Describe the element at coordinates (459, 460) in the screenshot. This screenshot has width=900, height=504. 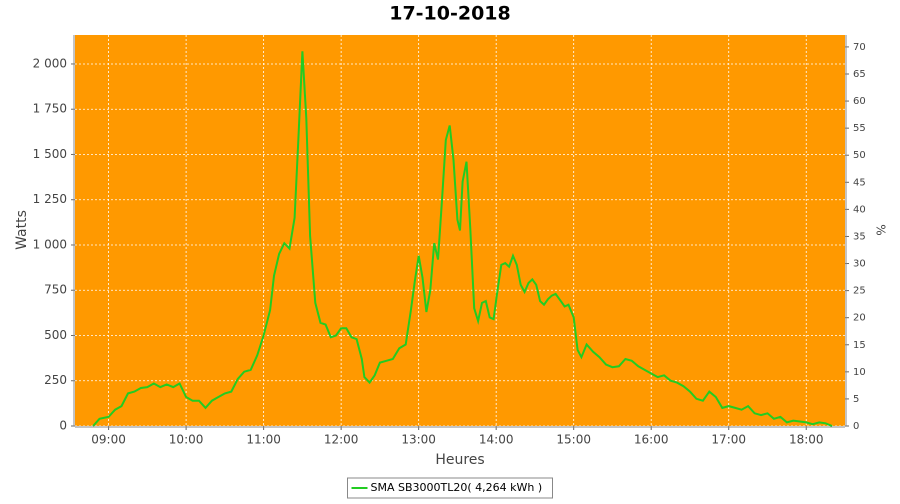
I see `x-axis-label: Heures` at that location.